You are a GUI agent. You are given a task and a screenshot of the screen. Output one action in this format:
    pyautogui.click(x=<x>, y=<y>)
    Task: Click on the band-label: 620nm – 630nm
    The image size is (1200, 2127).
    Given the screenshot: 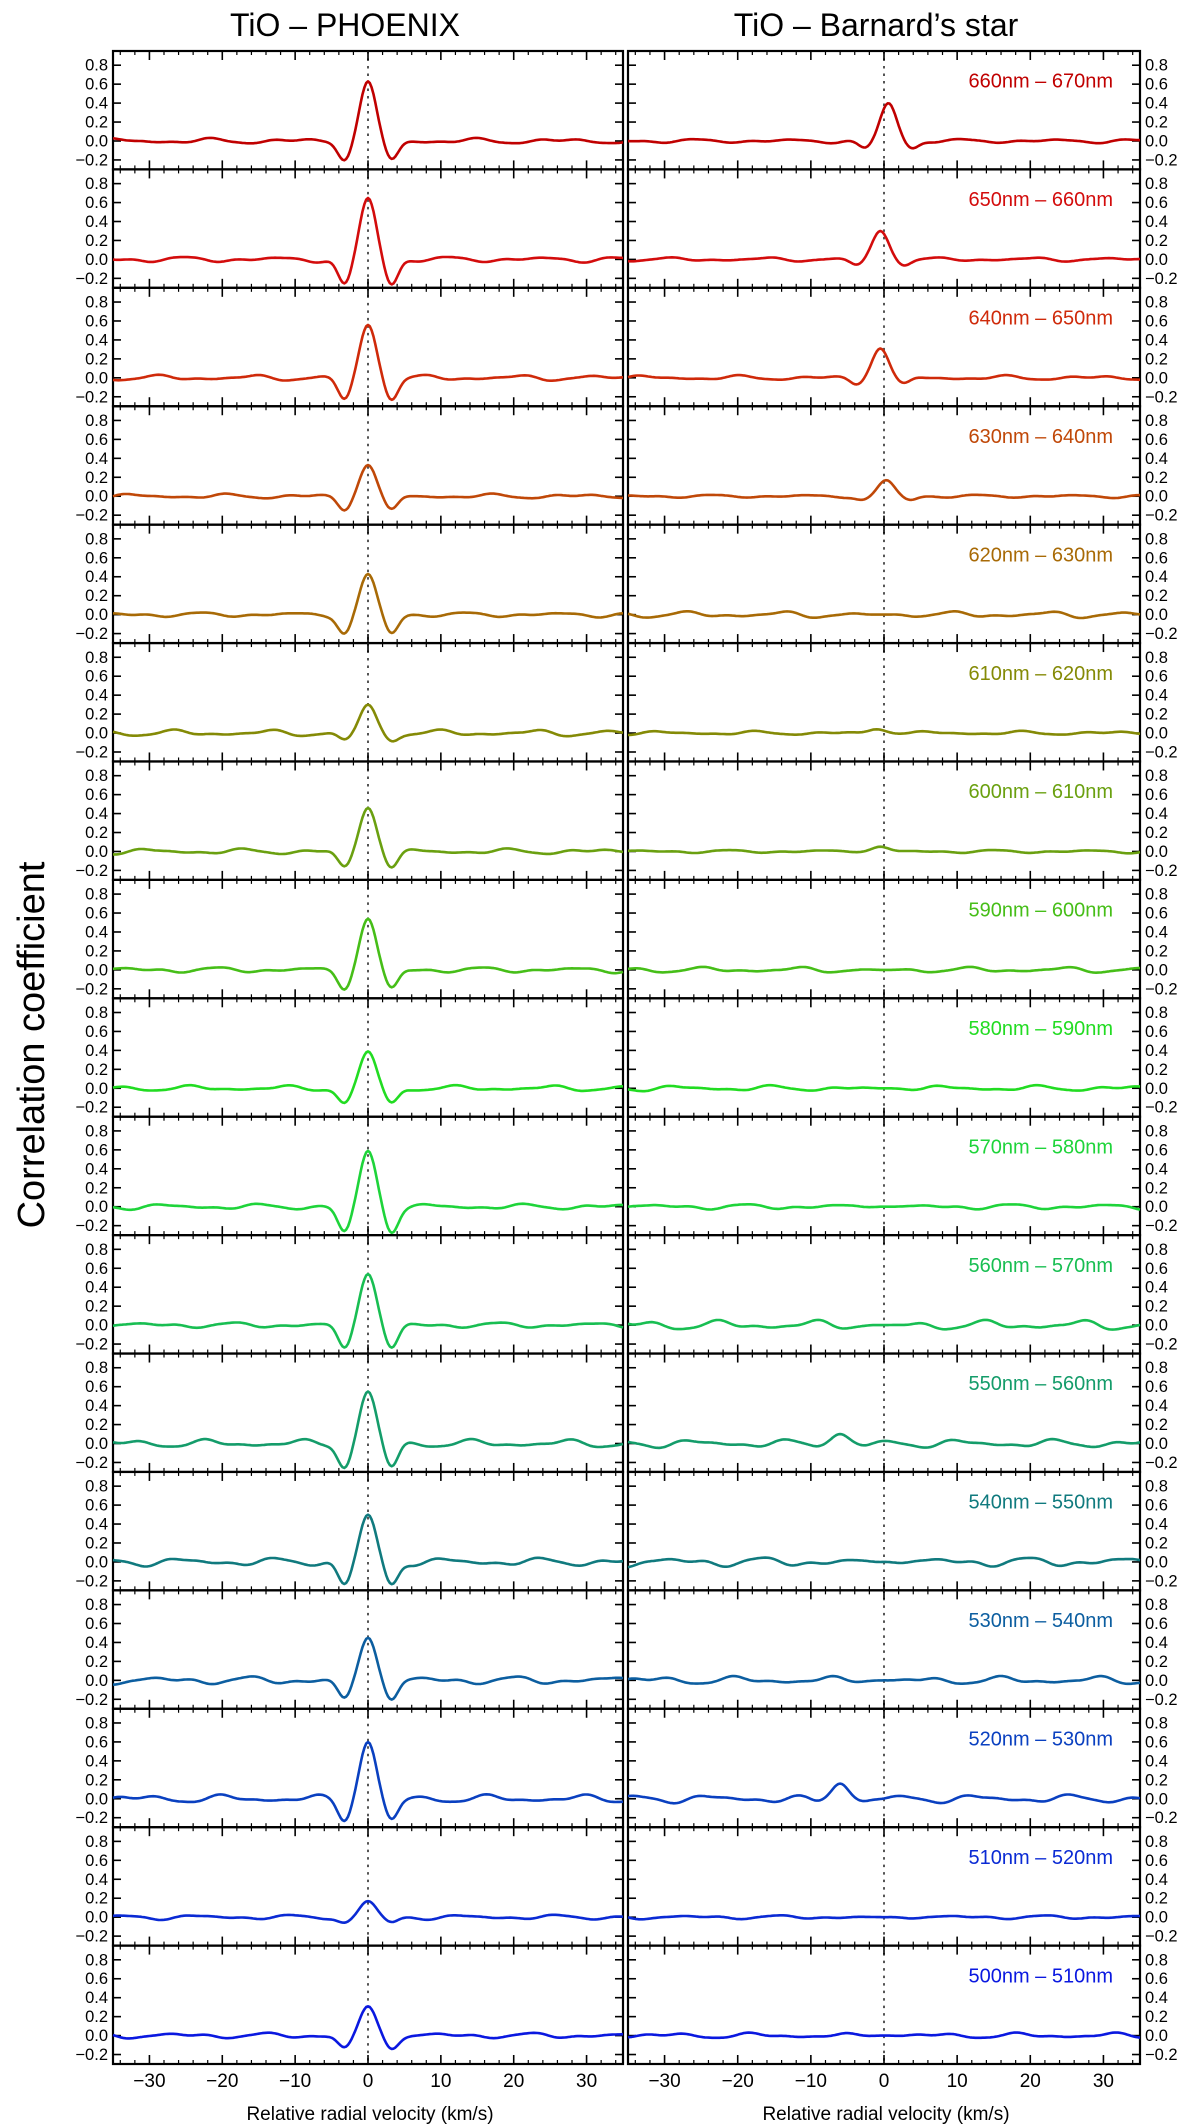 What is the action you would take?
    pyautogui.click(x=1040, y=555)
    